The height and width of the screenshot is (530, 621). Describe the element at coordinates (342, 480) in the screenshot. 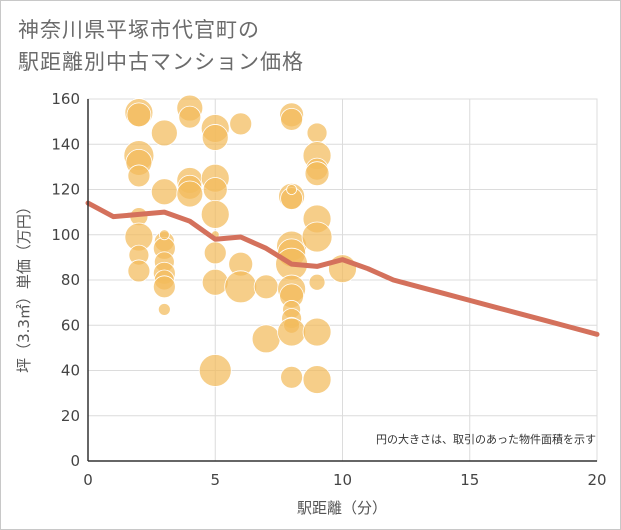

I see `x-tick-label: 10` at that location.